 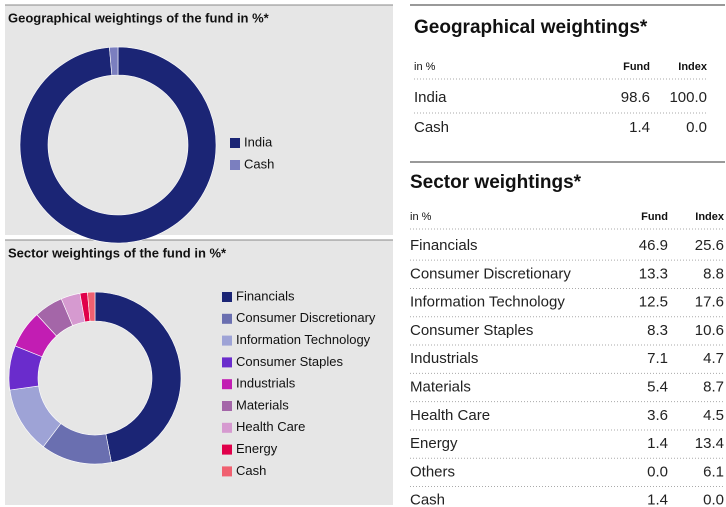 I want to click on table-cell: 6.1, so click(x=713, y=471).